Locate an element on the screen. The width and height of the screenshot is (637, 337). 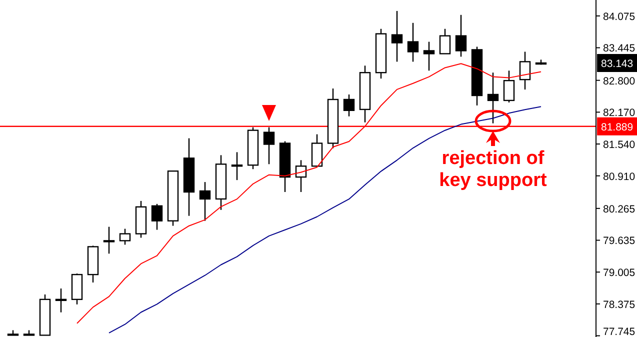
y-tick-label: 79.635 is located at coordinates (619, 241).